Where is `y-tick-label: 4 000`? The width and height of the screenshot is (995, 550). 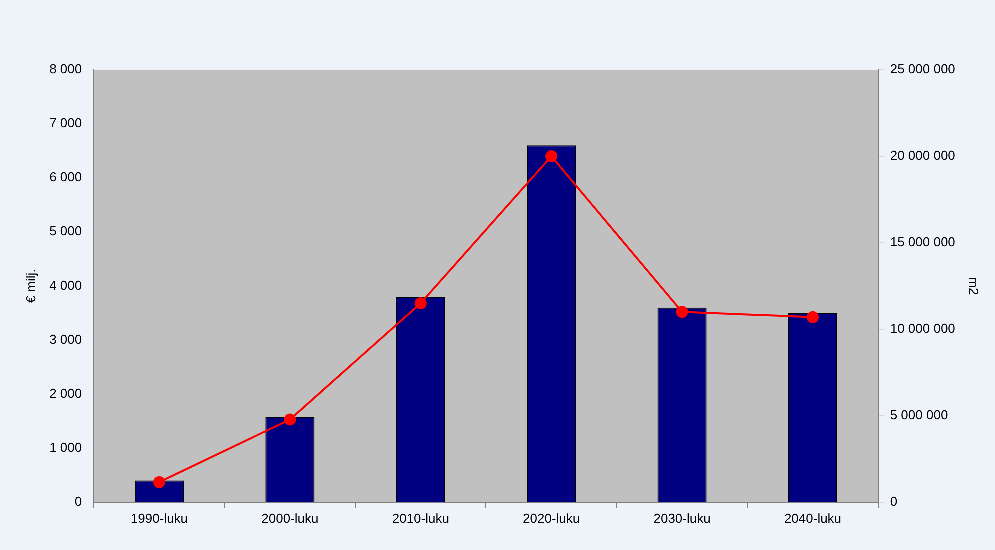 y-tick-label: 4 000 is located at coordinates (66, 285).